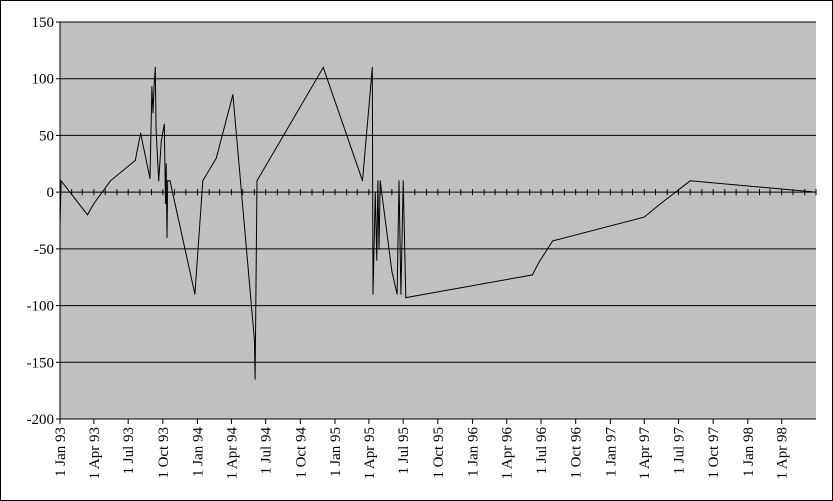 The image size is (833, 501). What do you see at coordinates (43, 221) in the screenshot?
I see `y-axis-ticks: 150 100 50 0 -50 -100 -150 -200` at bounding box center [43, 221].